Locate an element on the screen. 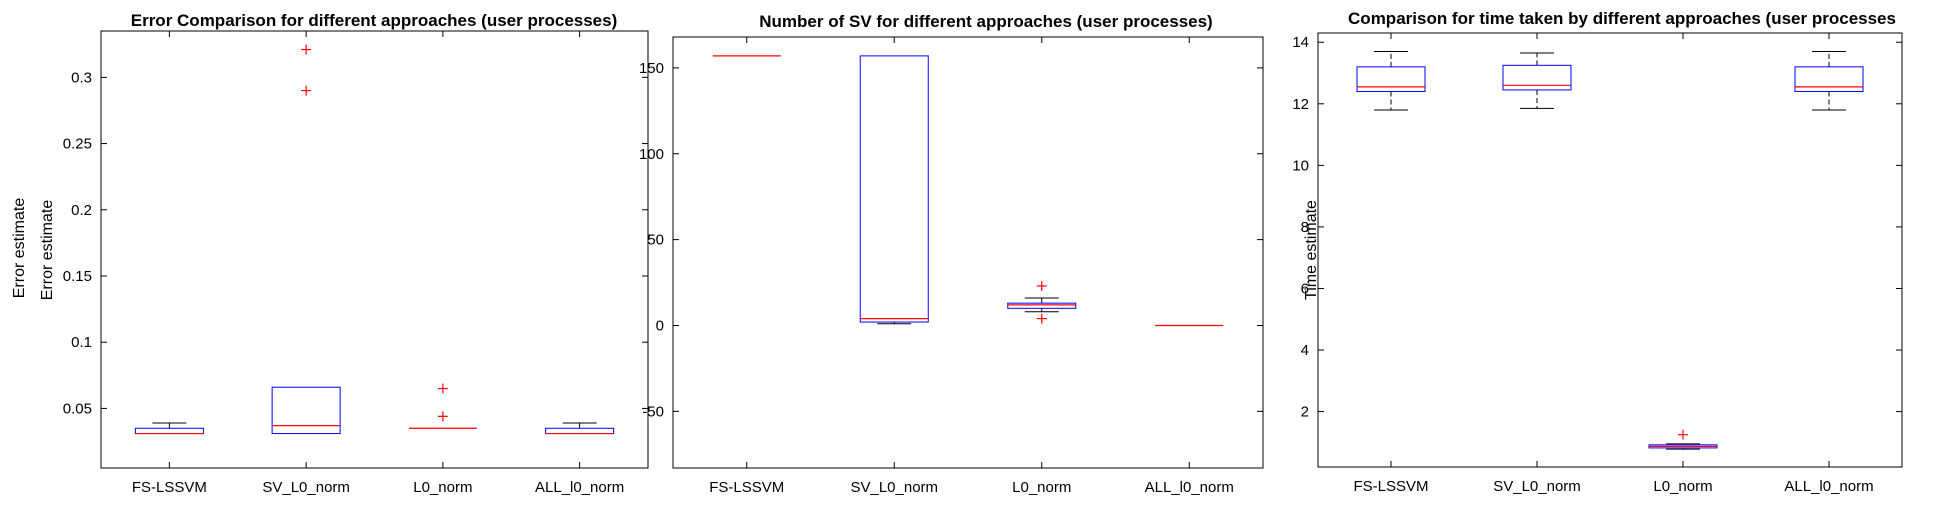  y-tick-label: 50 is located at coordinates (655, 240).